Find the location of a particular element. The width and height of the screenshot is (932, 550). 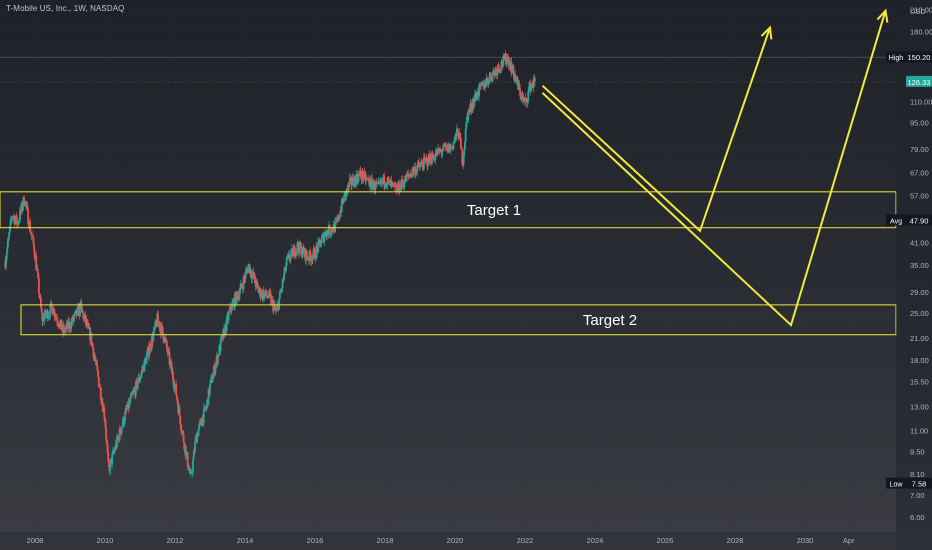

avg-marker-value: 47.90 is located at coordinates (919, 220).